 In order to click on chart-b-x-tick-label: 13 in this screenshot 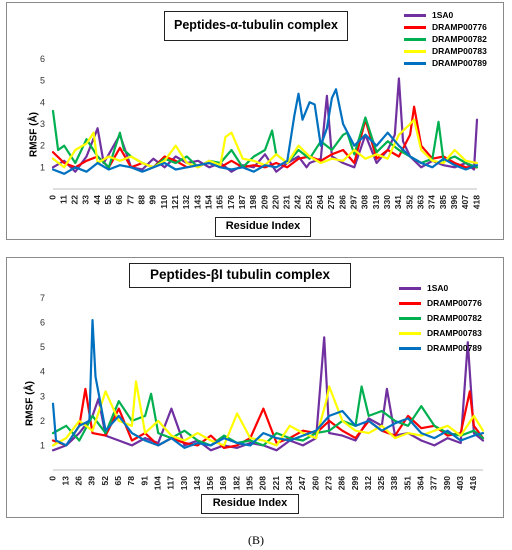, I will do `click(65, 481)`.